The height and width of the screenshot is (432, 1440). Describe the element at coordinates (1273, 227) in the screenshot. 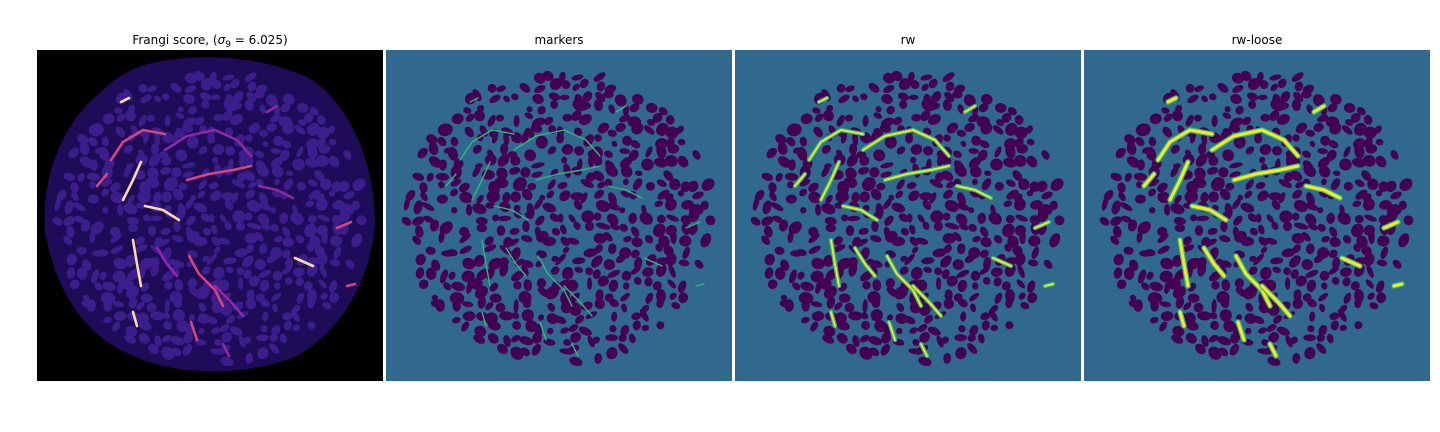

I see `rw-loose-vessel-segments` at that location.